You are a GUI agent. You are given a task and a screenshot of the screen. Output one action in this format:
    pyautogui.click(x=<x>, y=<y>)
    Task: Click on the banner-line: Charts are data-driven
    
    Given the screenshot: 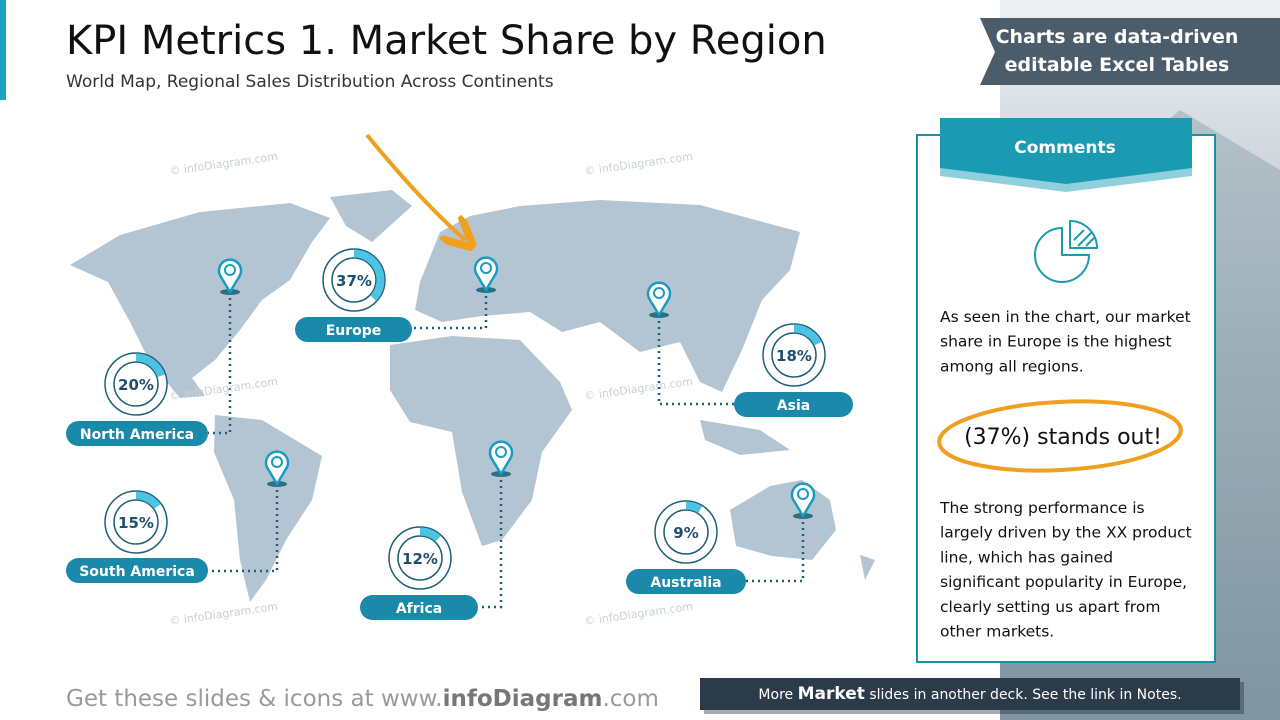 What is the action you would take?
    pyautogui.click(x=1117, y=37)
    